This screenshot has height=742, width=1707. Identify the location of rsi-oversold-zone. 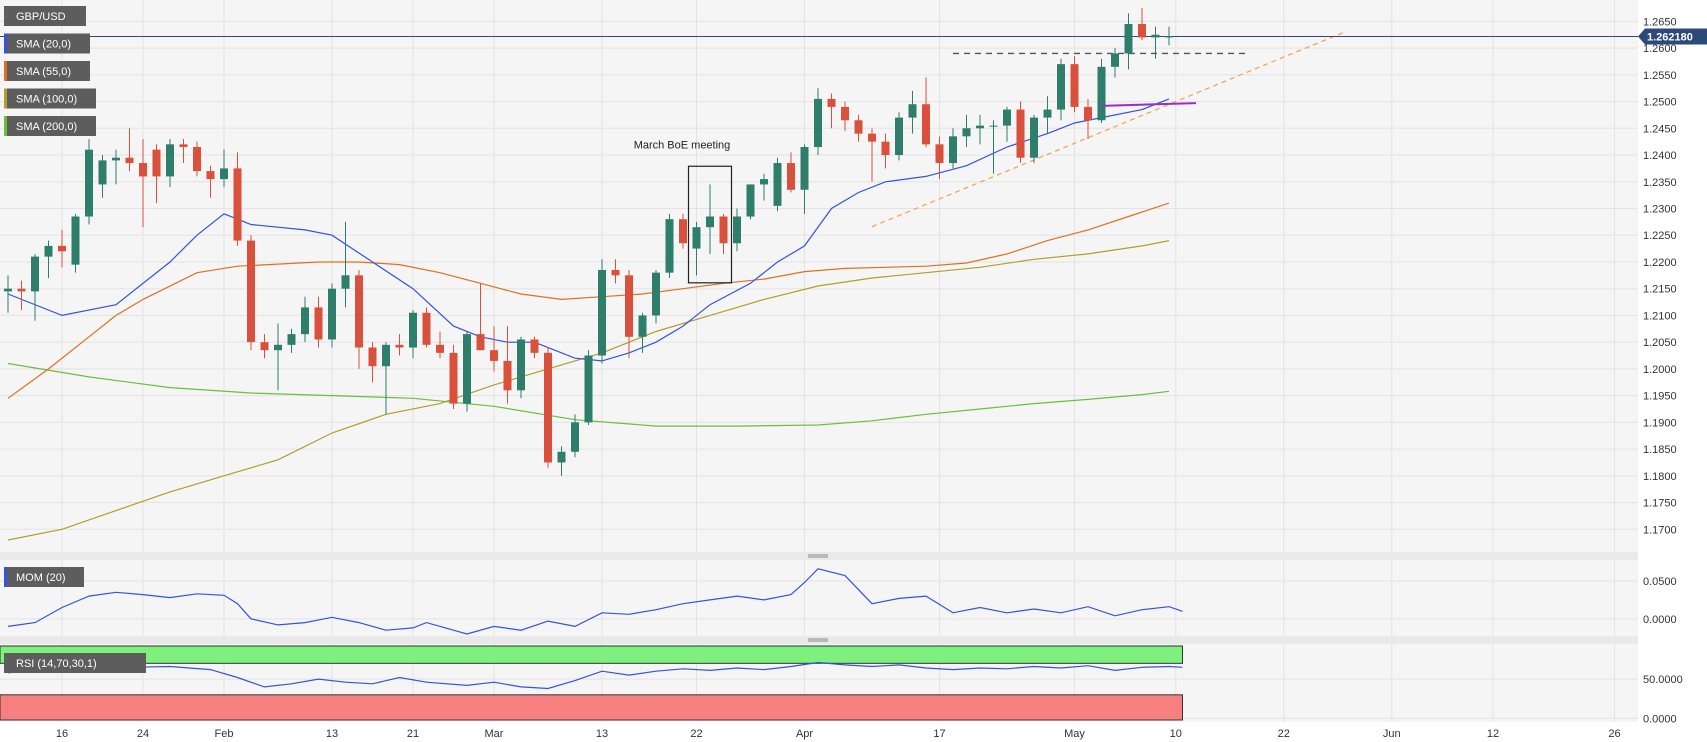
(591, 707).